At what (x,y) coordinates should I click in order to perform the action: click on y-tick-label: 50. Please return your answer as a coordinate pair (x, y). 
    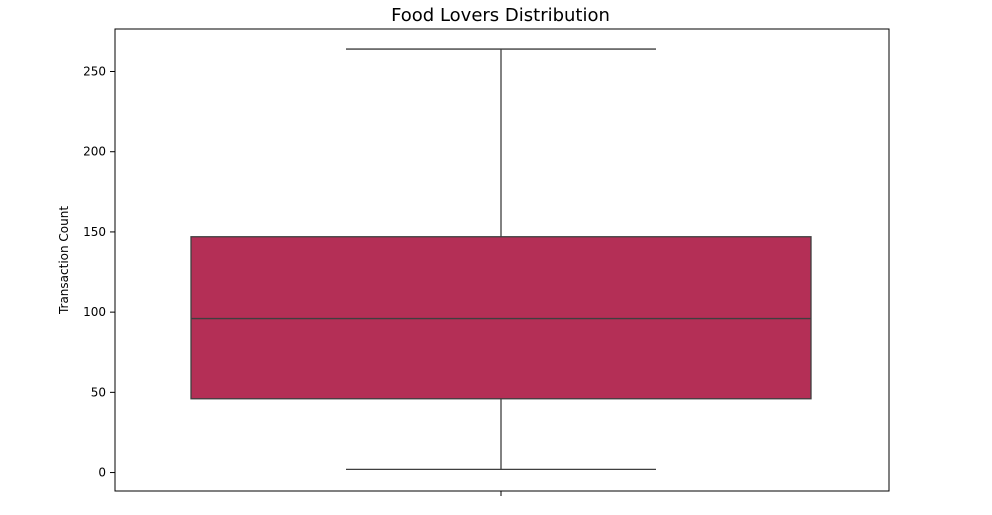
    Looking at the image, I should click on (98, 392).